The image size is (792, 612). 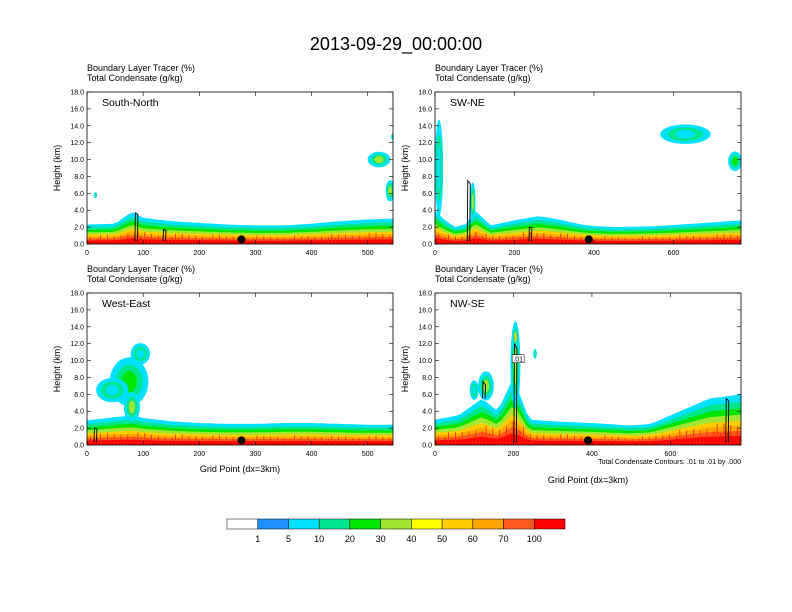 I want to click on x-tick-label: 400, so click(x=594, y=253).